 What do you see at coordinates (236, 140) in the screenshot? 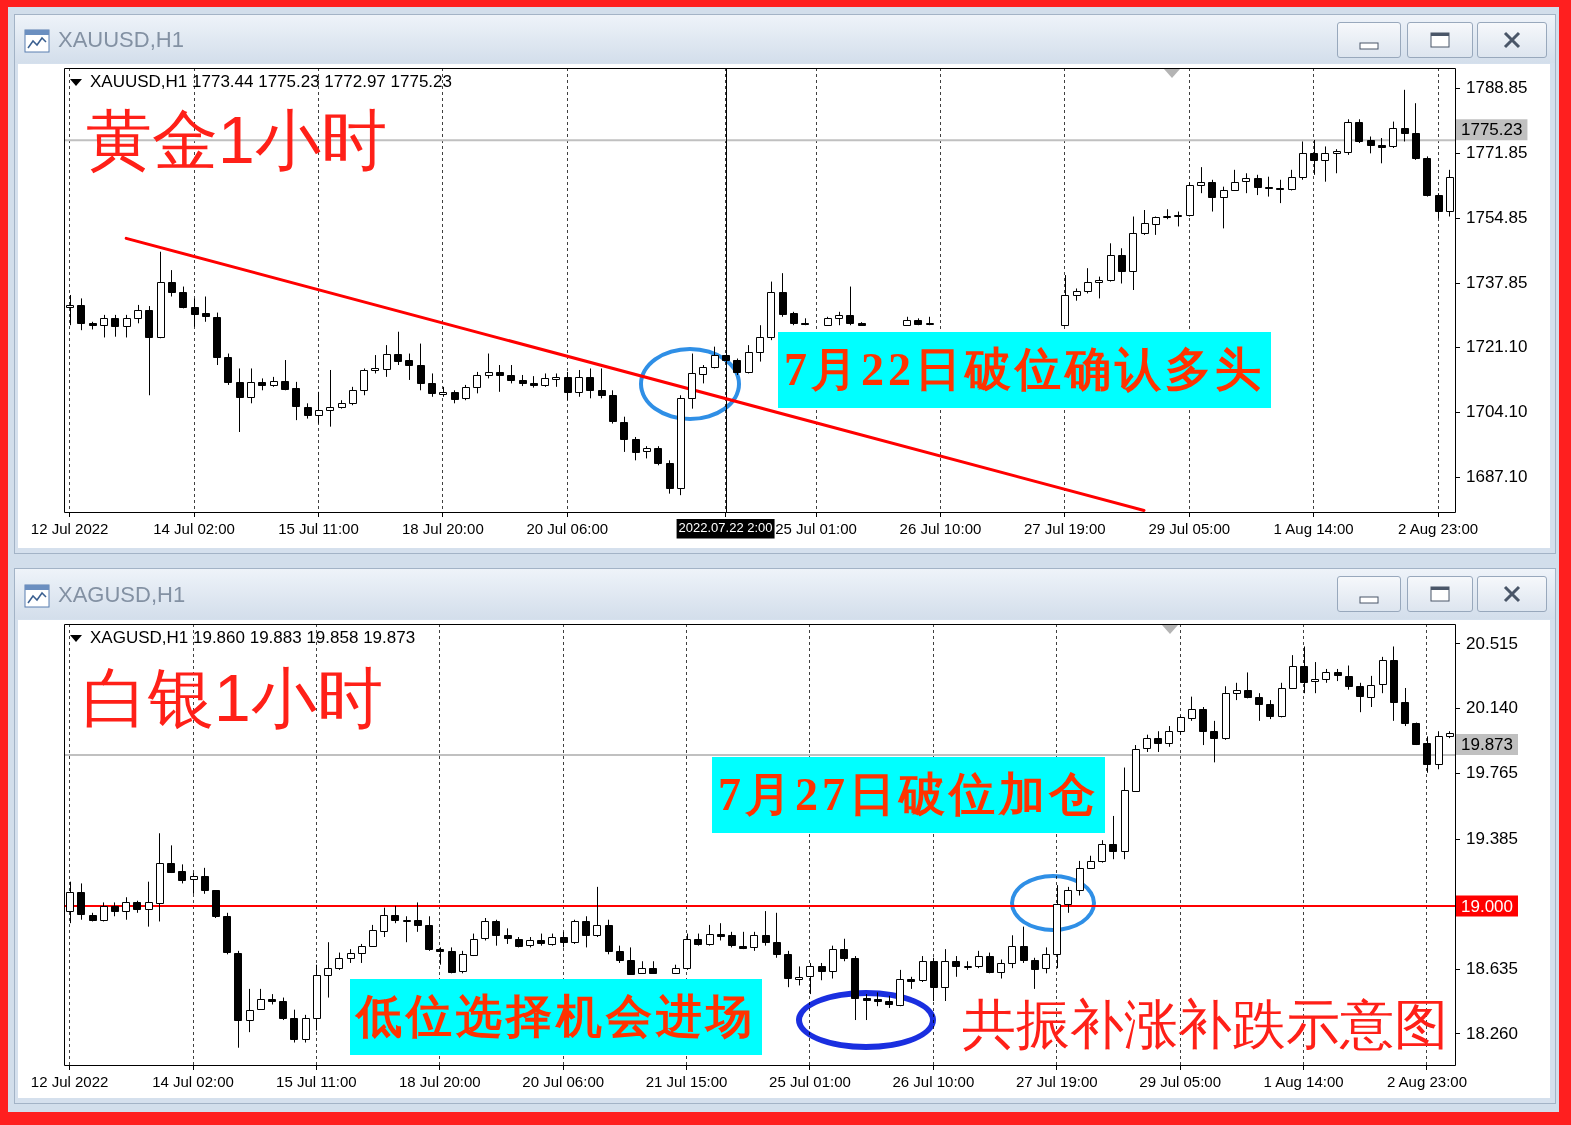
I see `annotation: 黄金1小时` at bounding box center [236, 140].